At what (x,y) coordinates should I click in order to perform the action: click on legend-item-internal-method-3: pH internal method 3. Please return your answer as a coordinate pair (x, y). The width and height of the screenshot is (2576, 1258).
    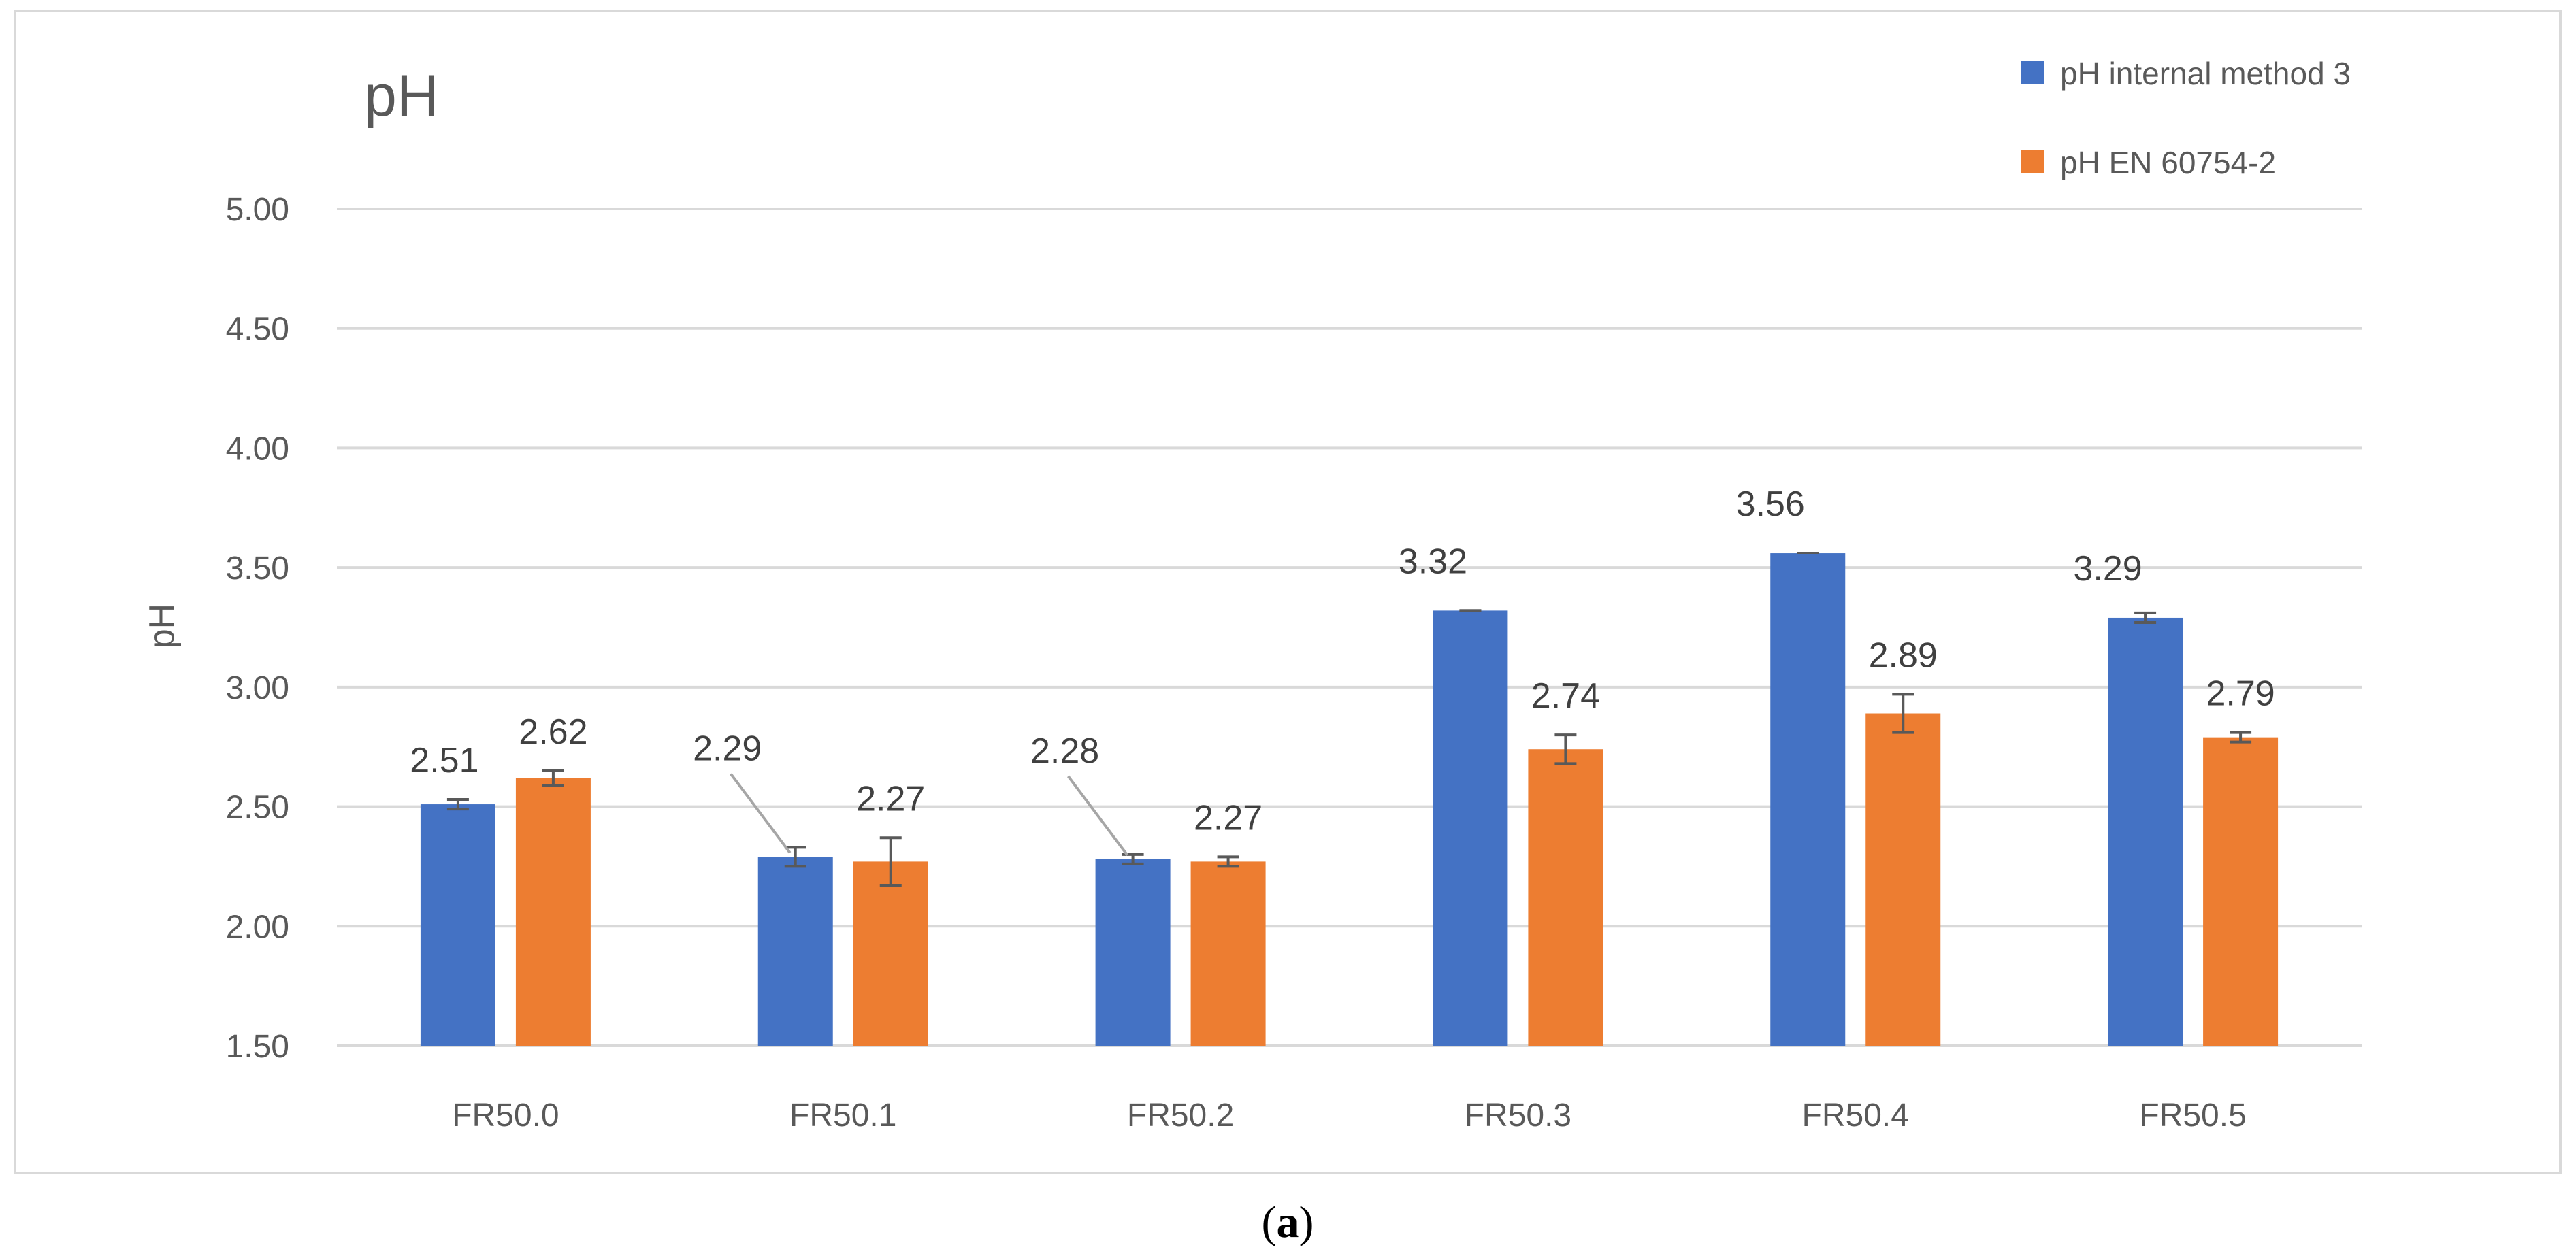
    Looking at the image, I should click on (2186, 73).